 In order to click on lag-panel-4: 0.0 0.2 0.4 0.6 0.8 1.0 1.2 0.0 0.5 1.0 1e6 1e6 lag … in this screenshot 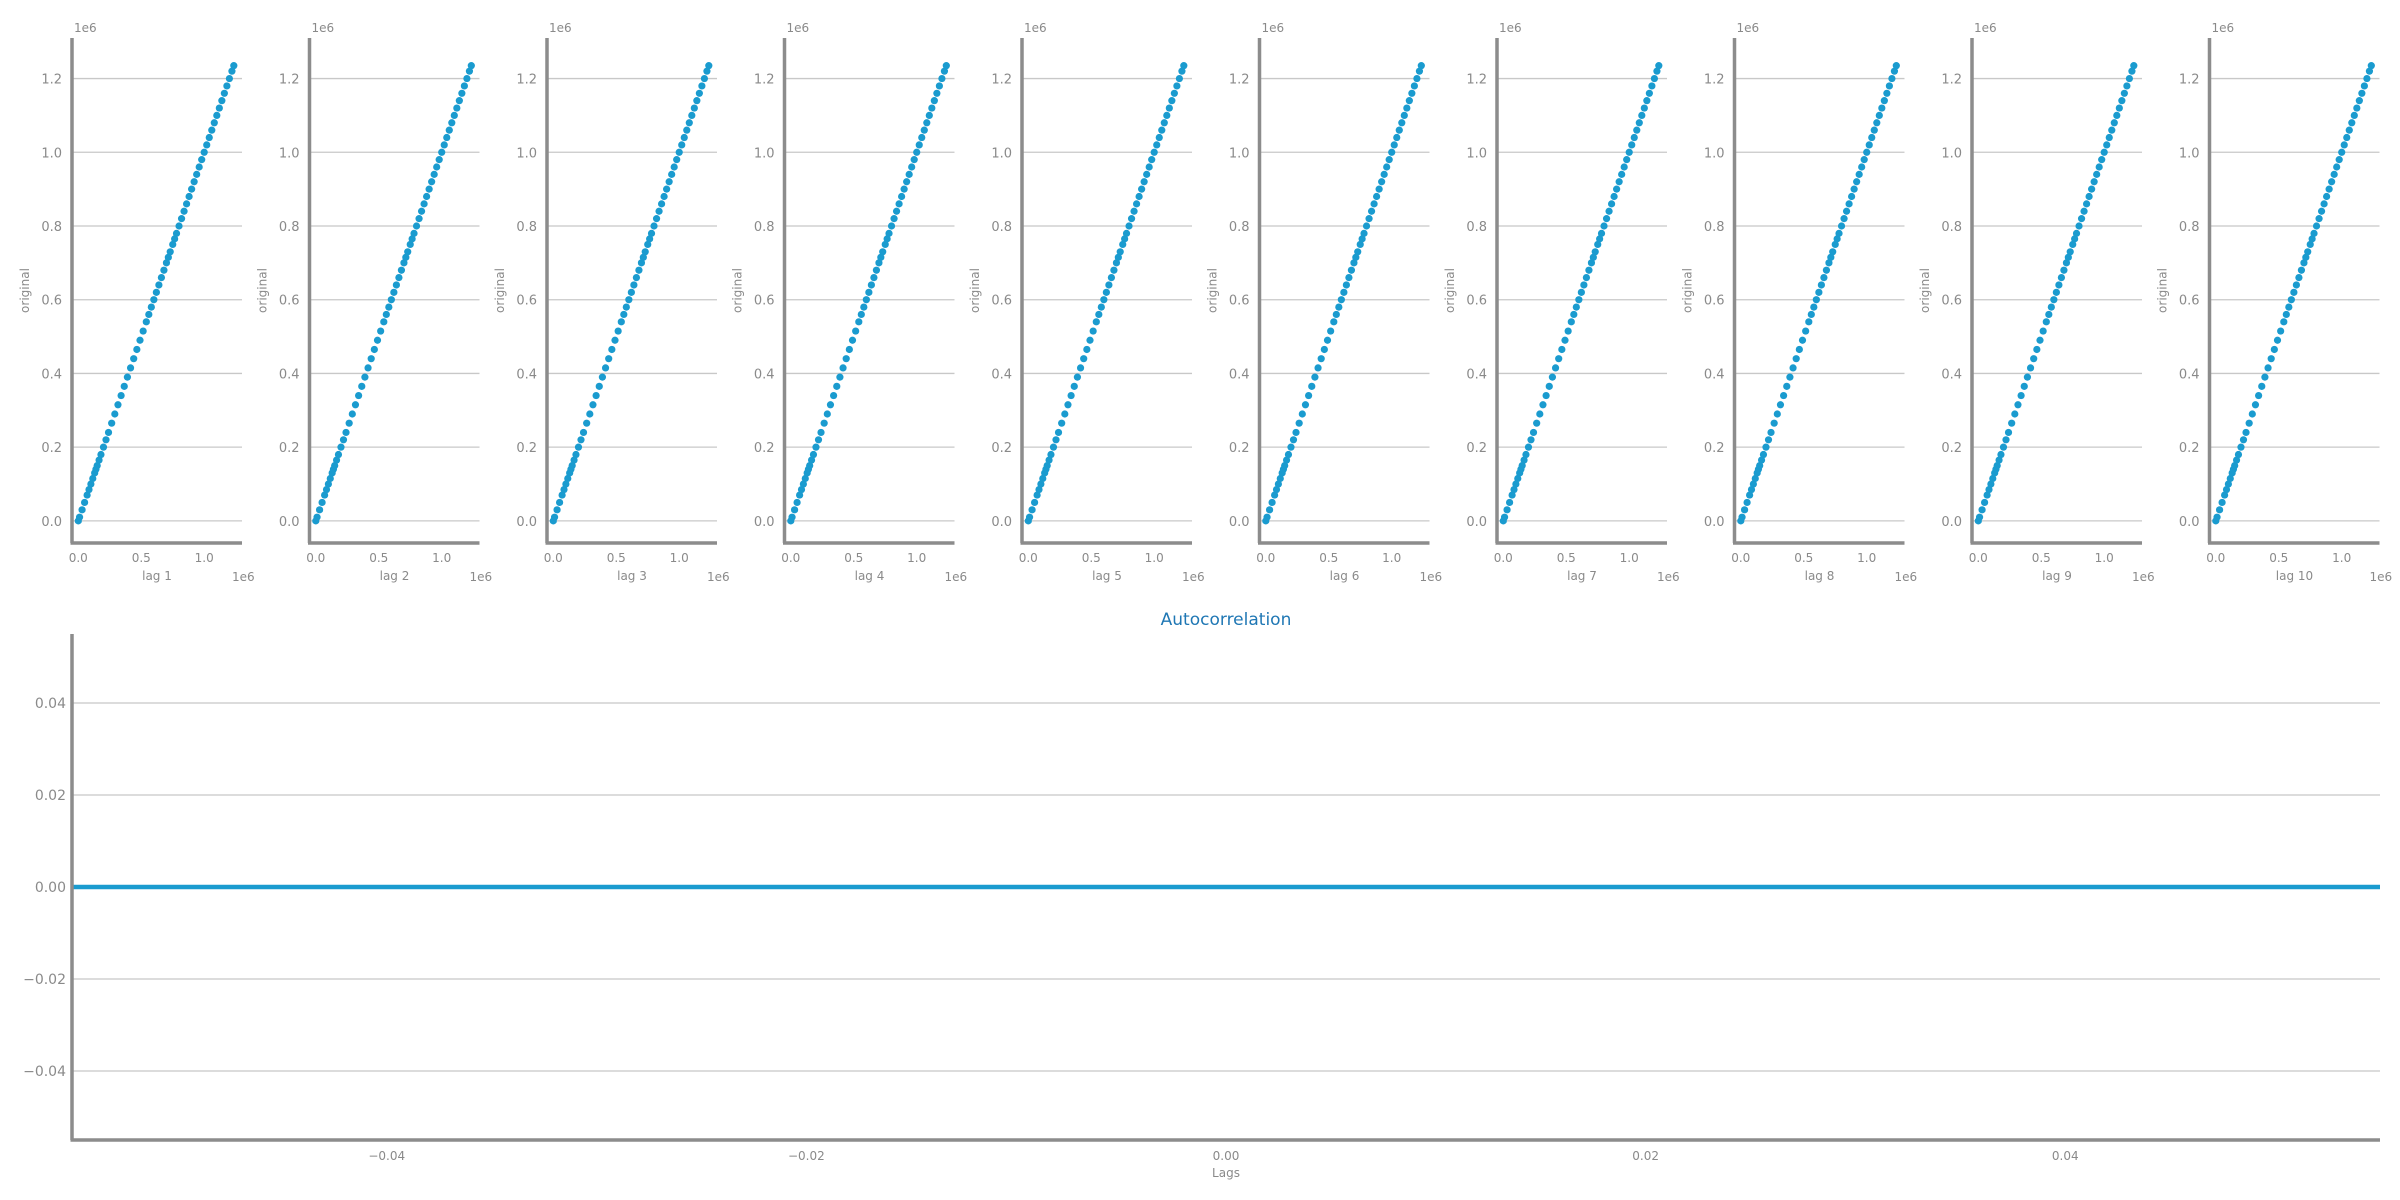, I will do `click(849, 302)`.